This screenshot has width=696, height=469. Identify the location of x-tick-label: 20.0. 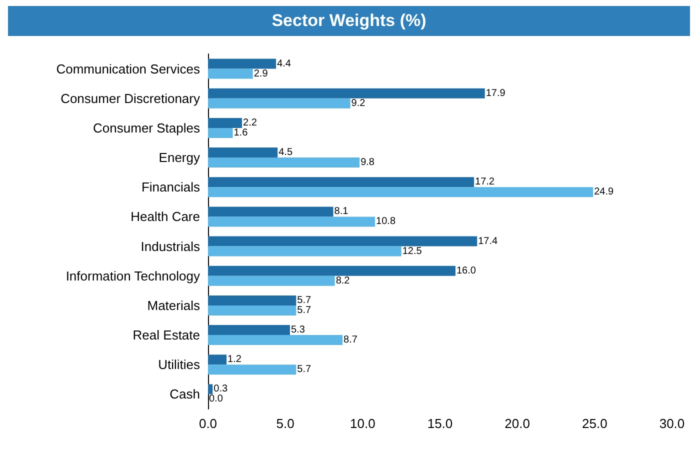
(517, 423).